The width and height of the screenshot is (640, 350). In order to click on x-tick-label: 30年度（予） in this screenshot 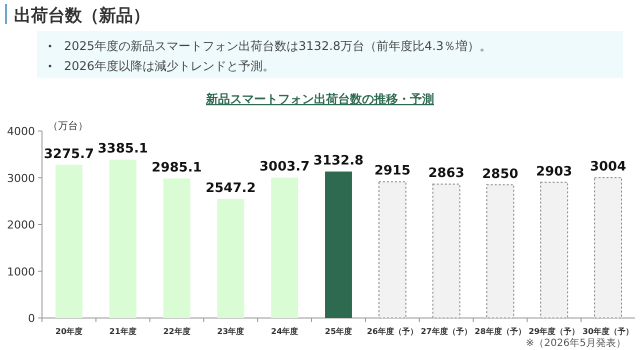, I will do `click(608, 331)`.